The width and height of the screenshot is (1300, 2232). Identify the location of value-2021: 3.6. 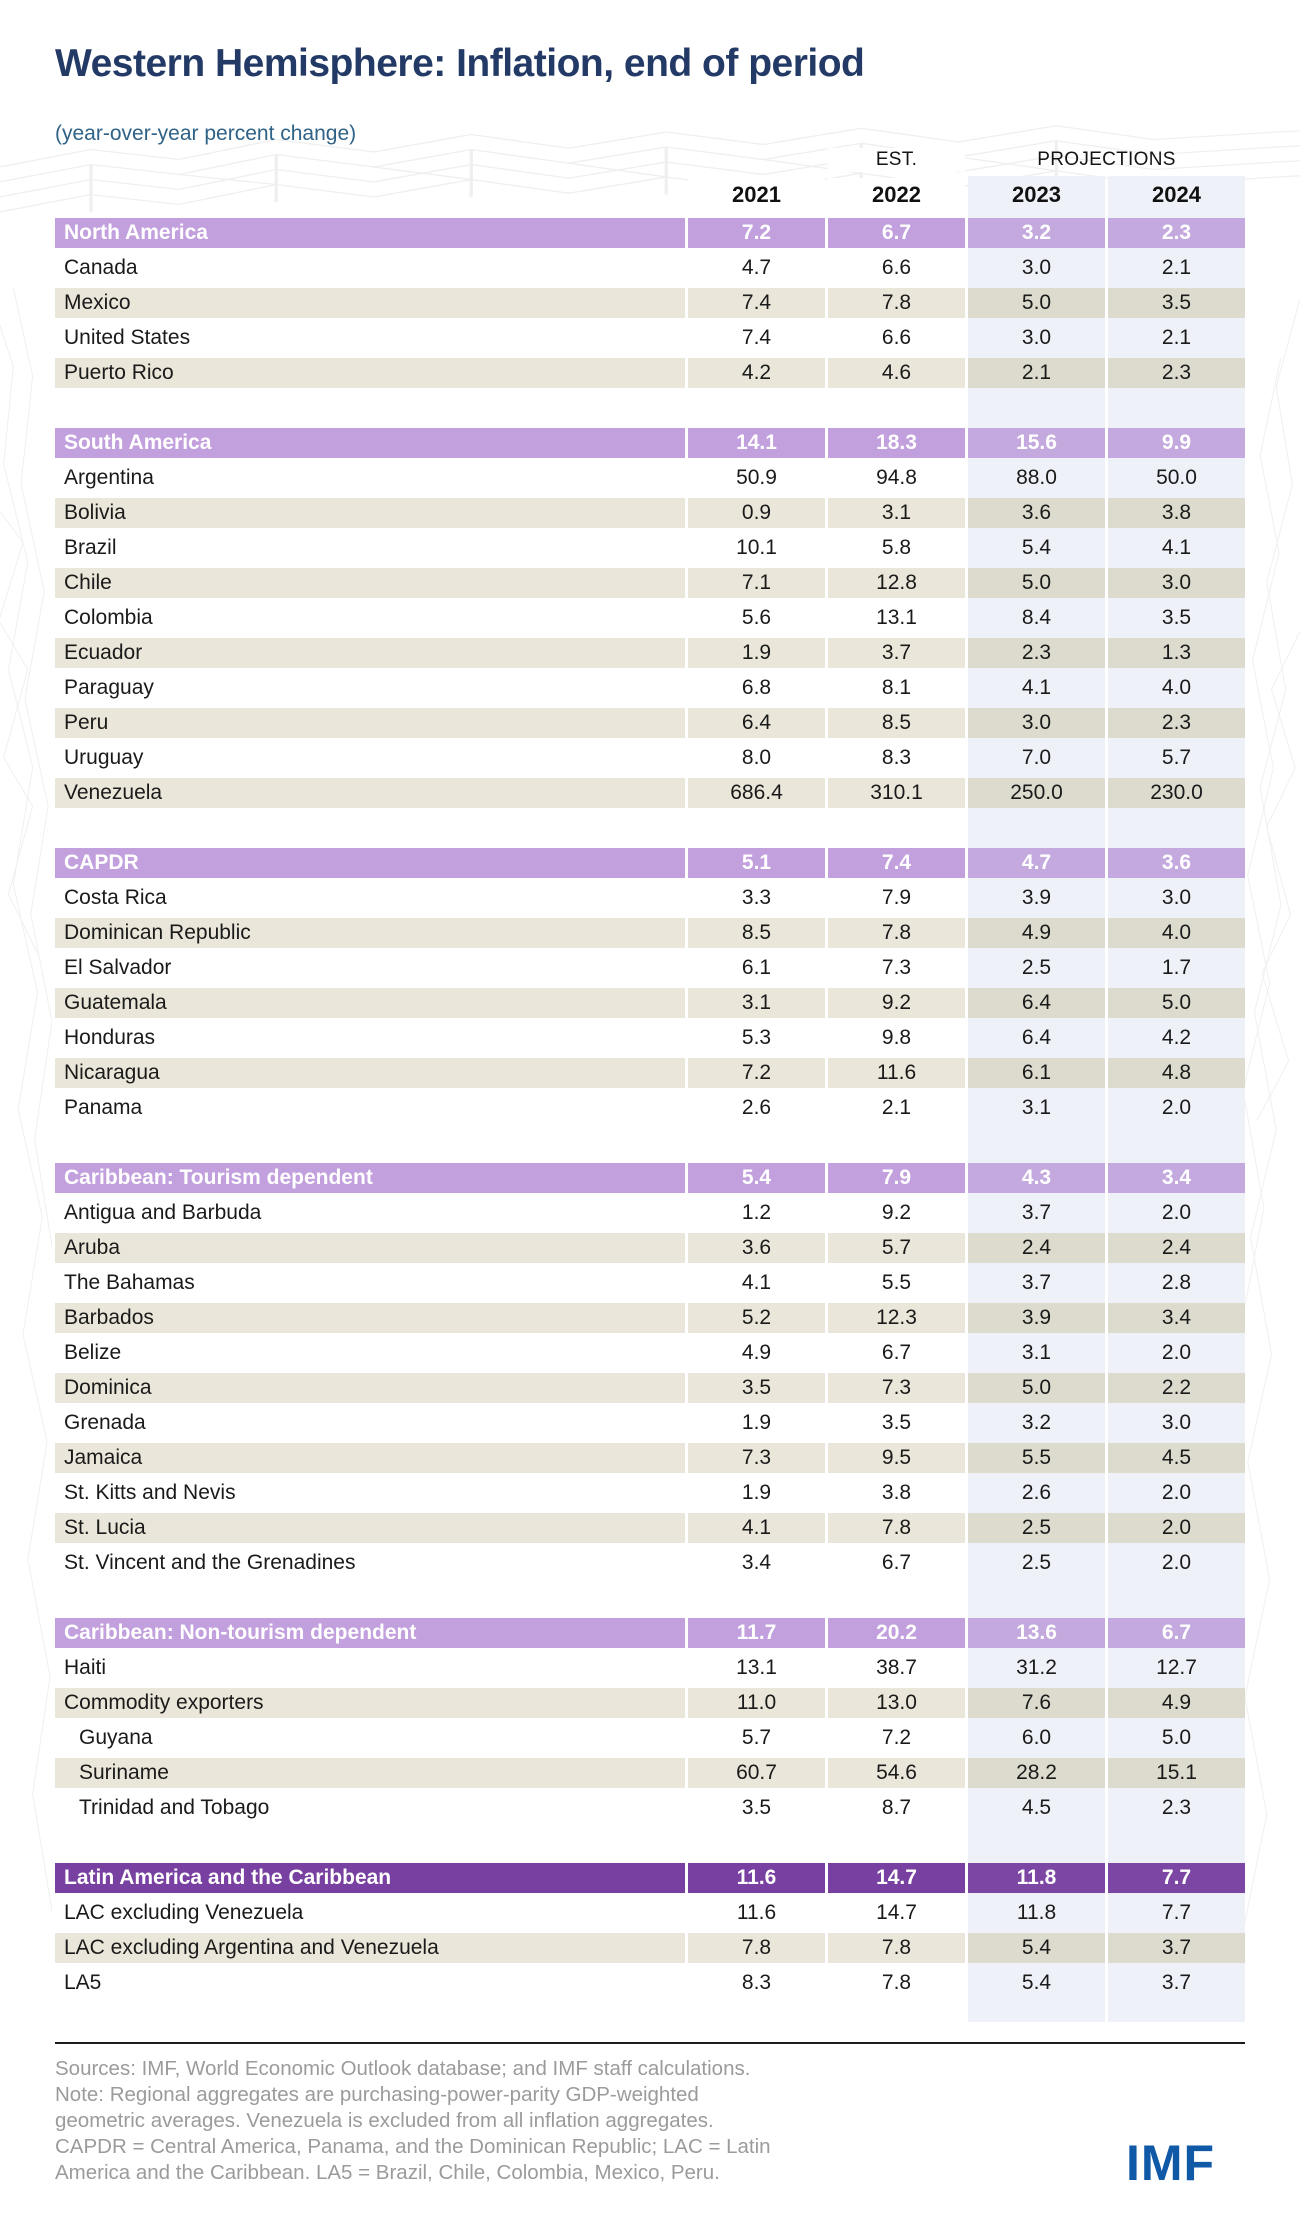
(756, 1248).